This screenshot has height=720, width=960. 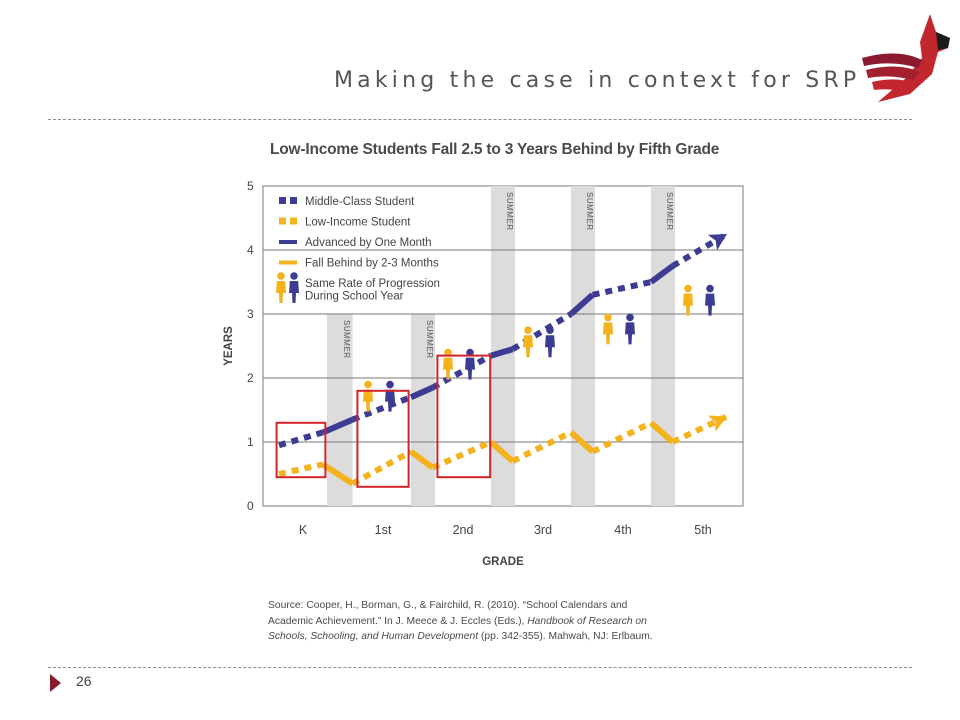 What do you see at coordinates (303, 530) in the screenshot?
I see `x-tick-label: K` at bounding box center [303, 530].